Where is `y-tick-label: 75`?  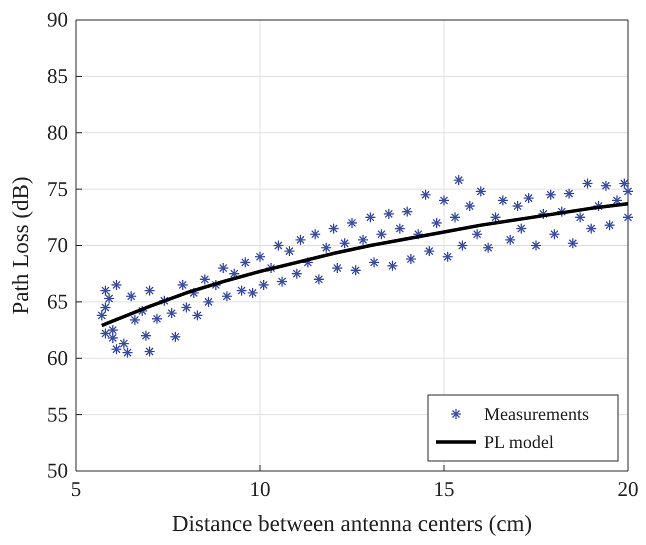 y-tick-label: 75 is located at coordinates (57, 188).